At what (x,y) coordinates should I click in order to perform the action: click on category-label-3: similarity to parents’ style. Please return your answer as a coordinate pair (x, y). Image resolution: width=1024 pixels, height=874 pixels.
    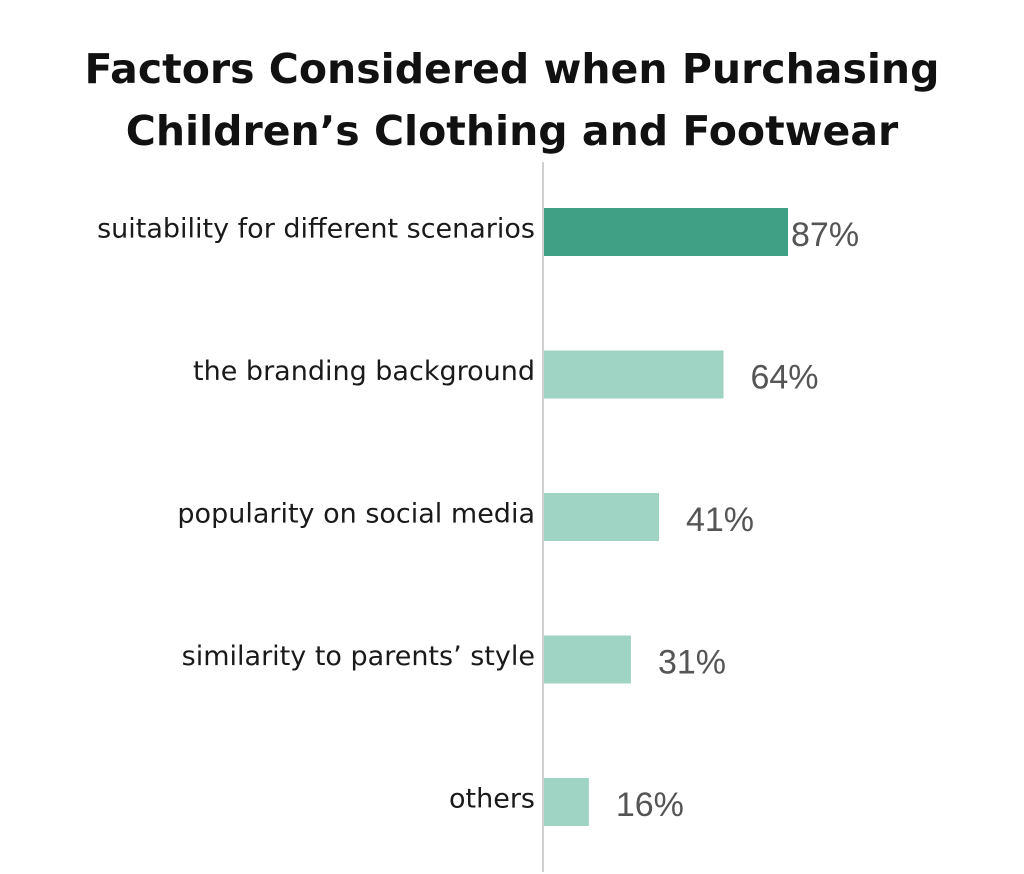
    Looking at the image, I should click on (358, 656).